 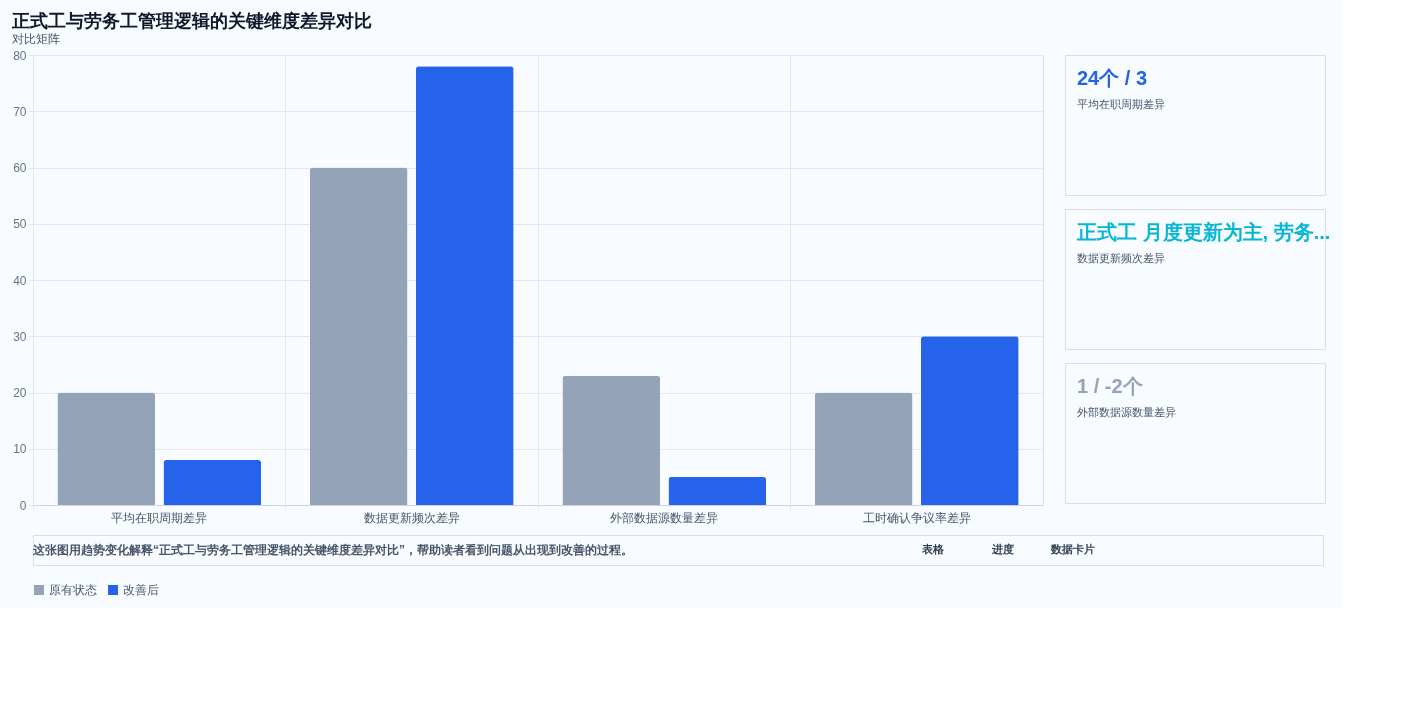 What do you see at coordinates (192, 20) in the screenshot?
I see `chart-title: 正式工与劳务工管理逻辑的关键维度差异对比` at bounding box center [192, 20].